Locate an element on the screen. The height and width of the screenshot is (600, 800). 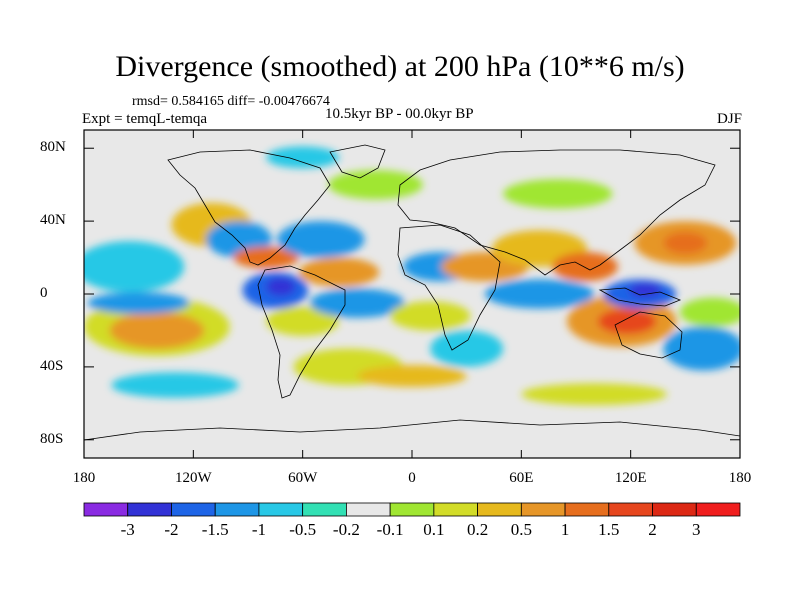
coast-antarctica is located at coordinates (412, 430).